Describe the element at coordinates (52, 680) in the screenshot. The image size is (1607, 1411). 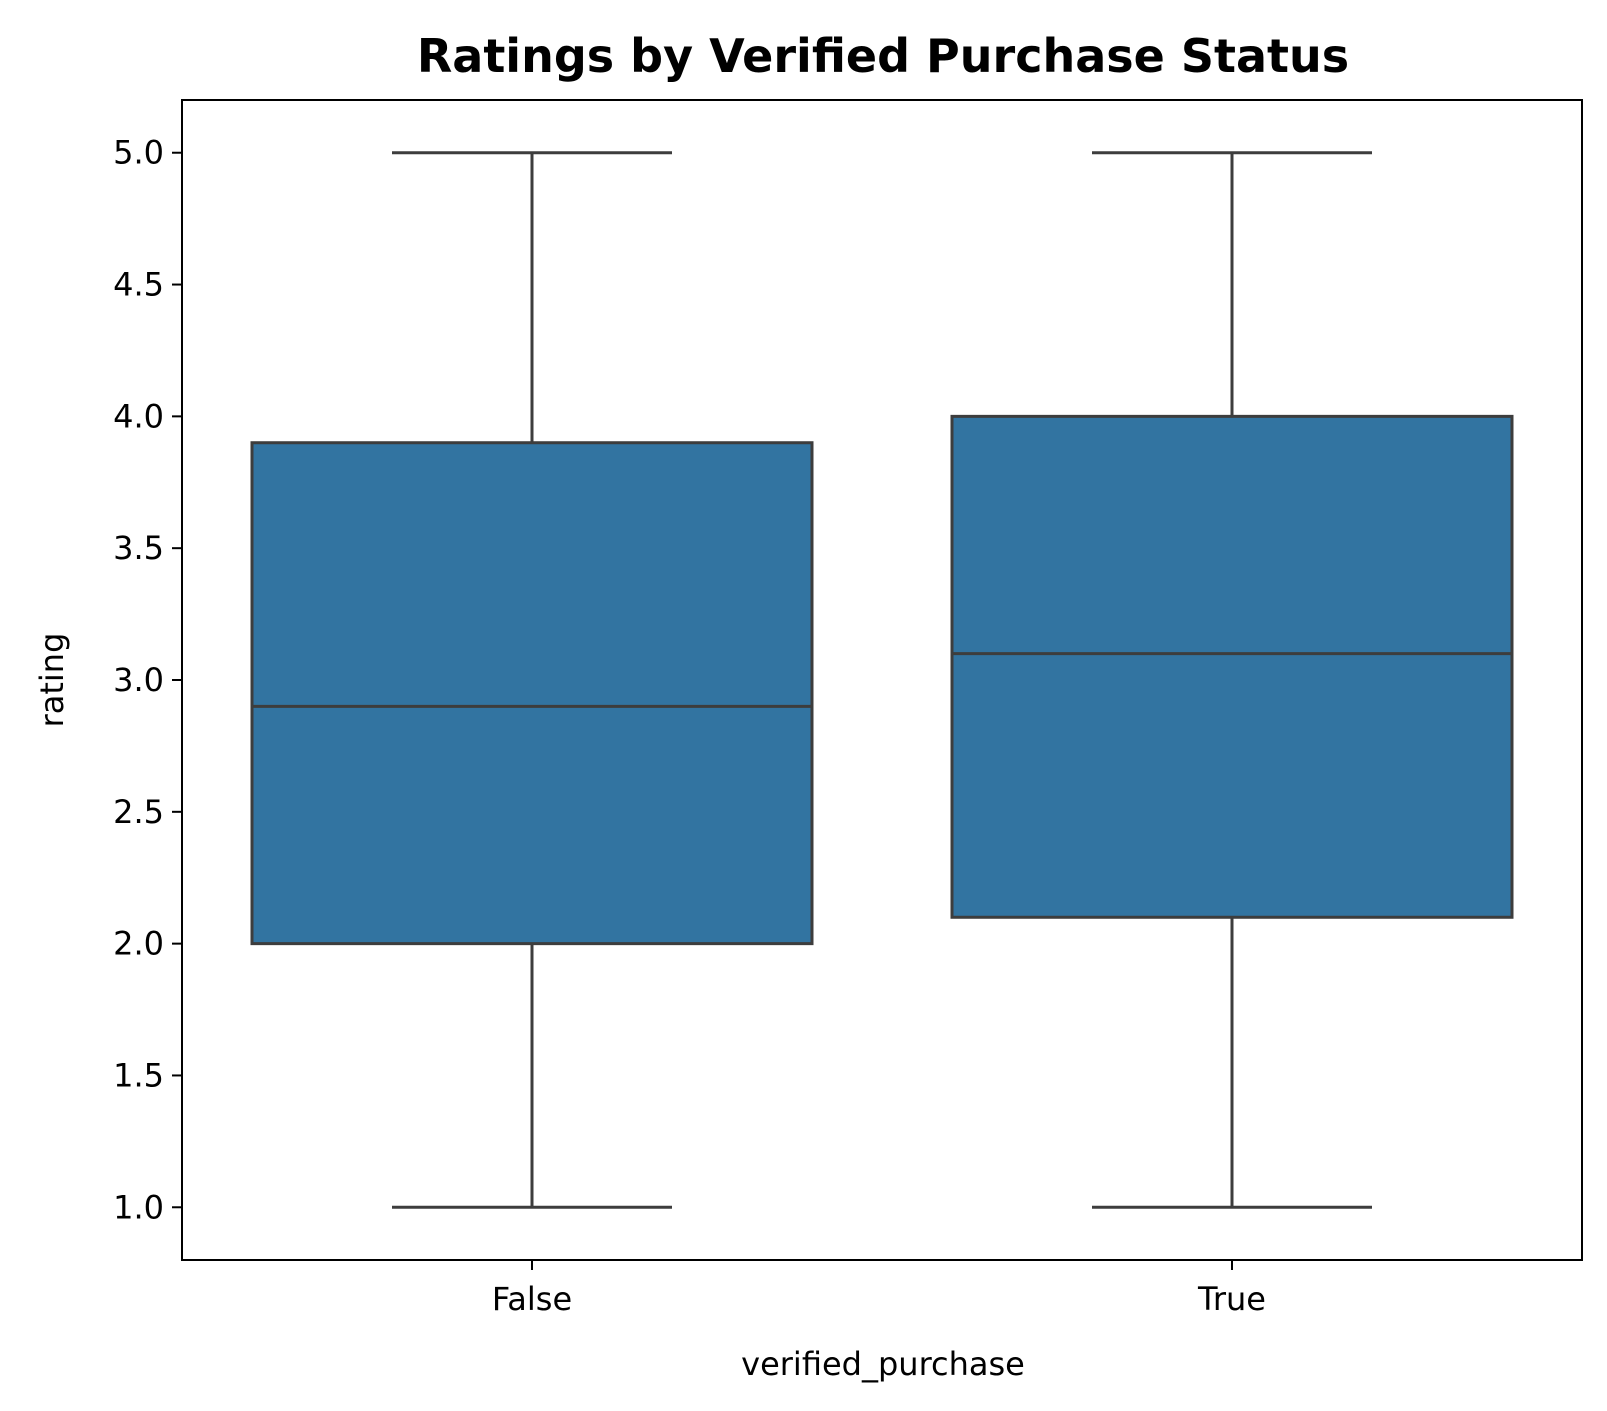
I see `y-axis-label: rating` at that location.